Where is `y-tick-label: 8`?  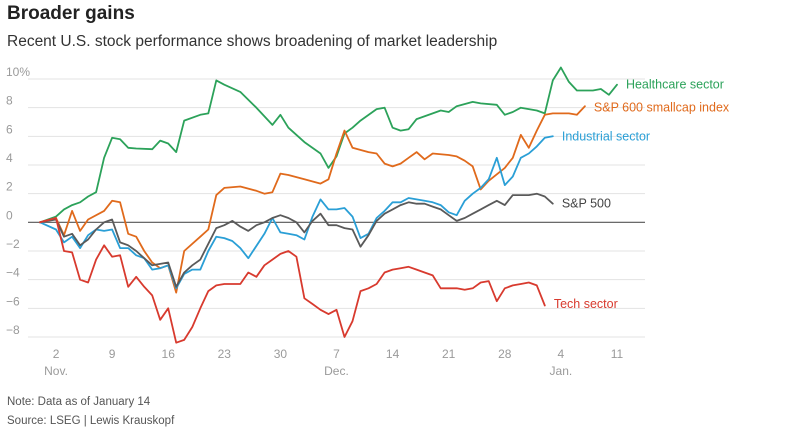
y-tick-label: 8 is located at coordinates (9, 101).